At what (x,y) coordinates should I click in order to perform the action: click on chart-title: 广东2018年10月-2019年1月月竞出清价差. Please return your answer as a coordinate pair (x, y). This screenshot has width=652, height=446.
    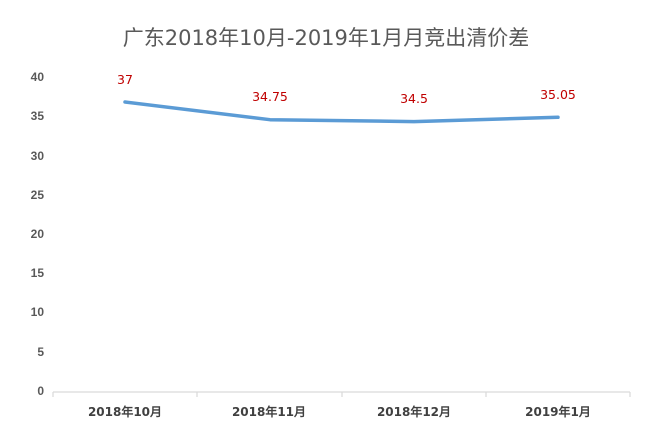
    Looking at the image, I should click on (326, 38).